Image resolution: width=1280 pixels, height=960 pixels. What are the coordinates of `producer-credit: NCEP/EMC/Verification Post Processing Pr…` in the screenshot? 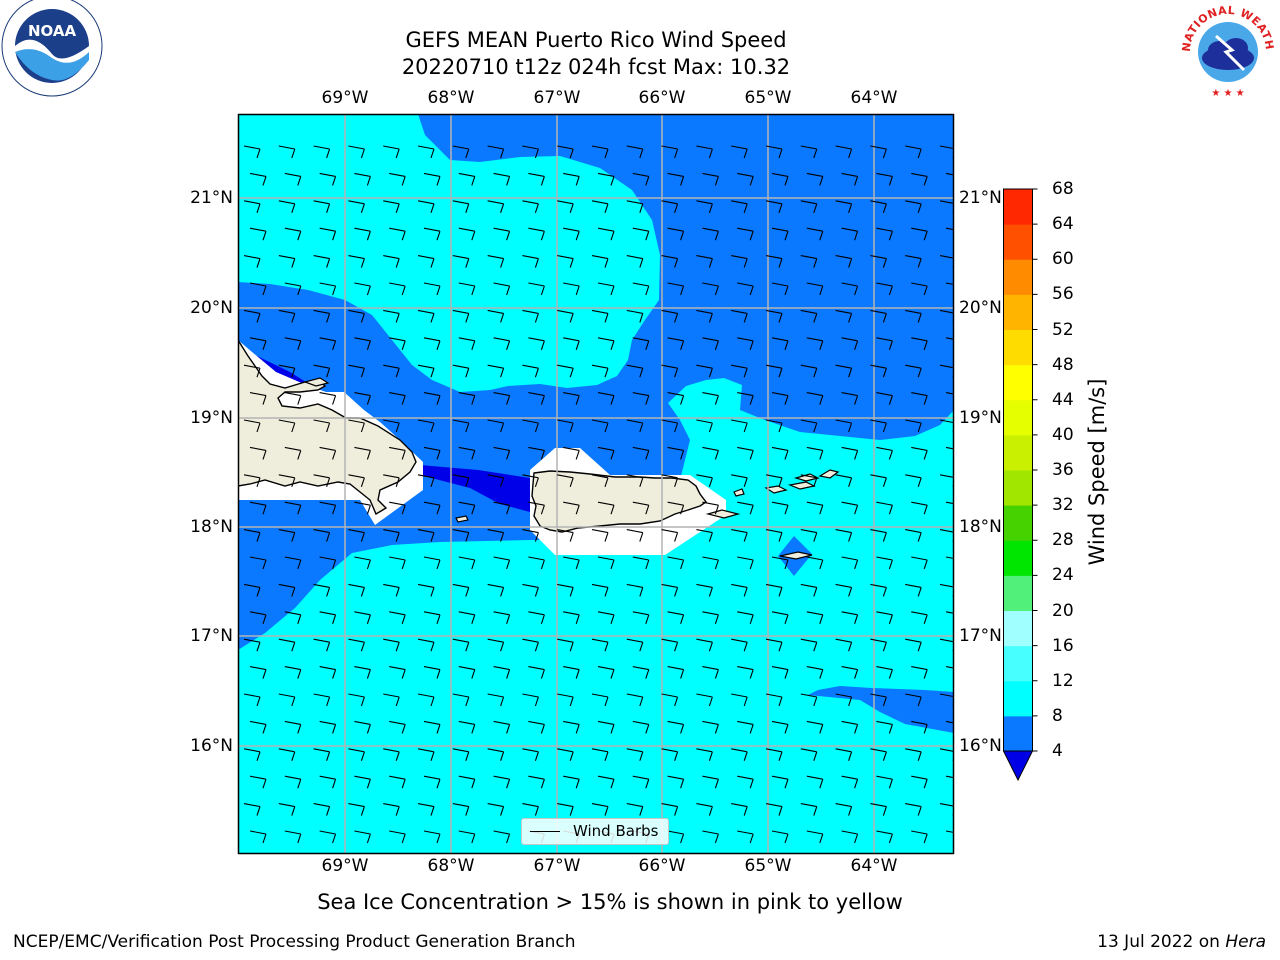 It's located at (294, 942).